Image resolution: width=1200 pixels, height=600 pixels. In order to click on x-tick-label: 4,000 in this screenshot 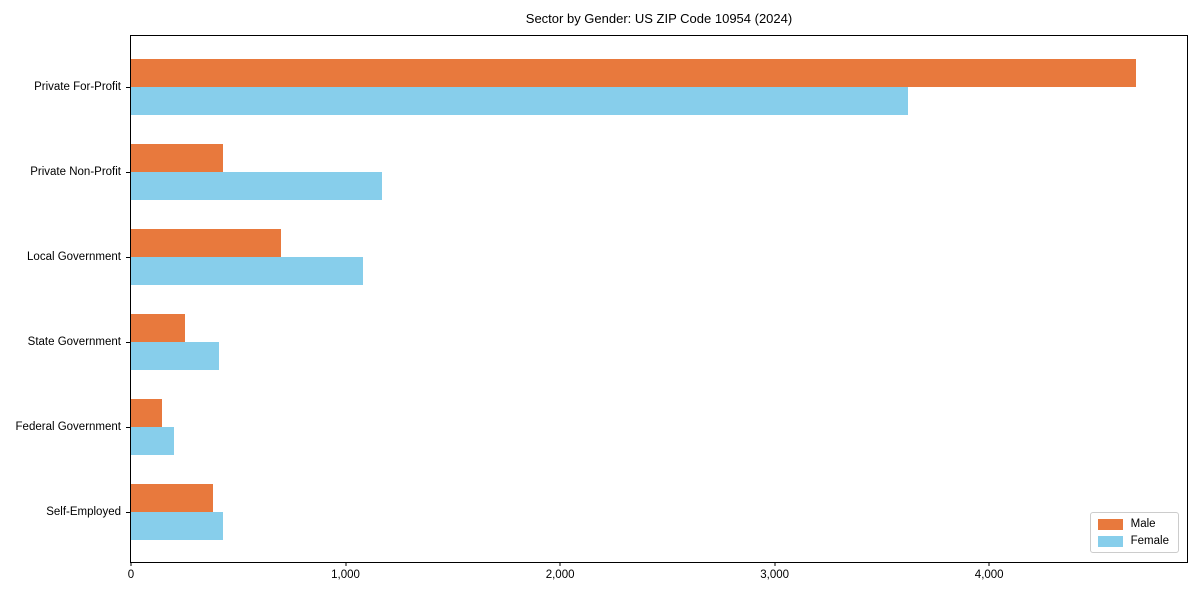, I will do `click(989, 575)`.